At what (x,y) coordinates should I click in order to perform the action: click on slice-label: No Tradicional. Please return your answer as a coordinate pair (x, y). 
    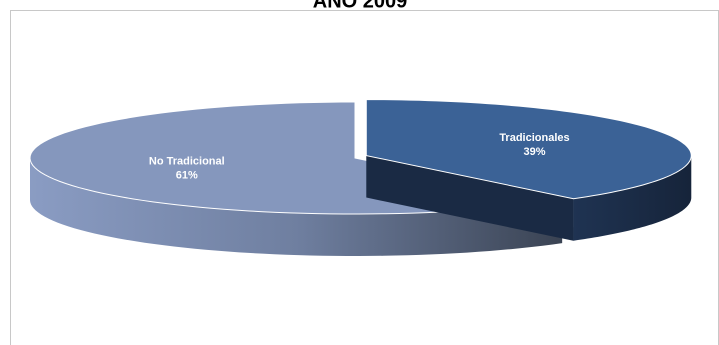
    Looking at the image, I should click on (187, 161).